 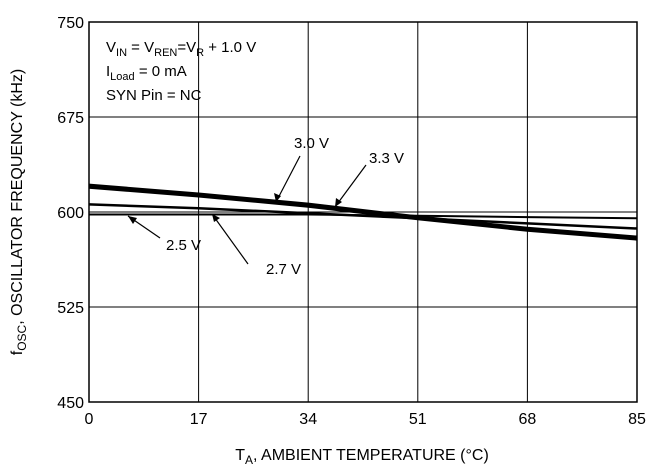 I want to click on callout-arrow-2v7, so click(x=230, y=239).